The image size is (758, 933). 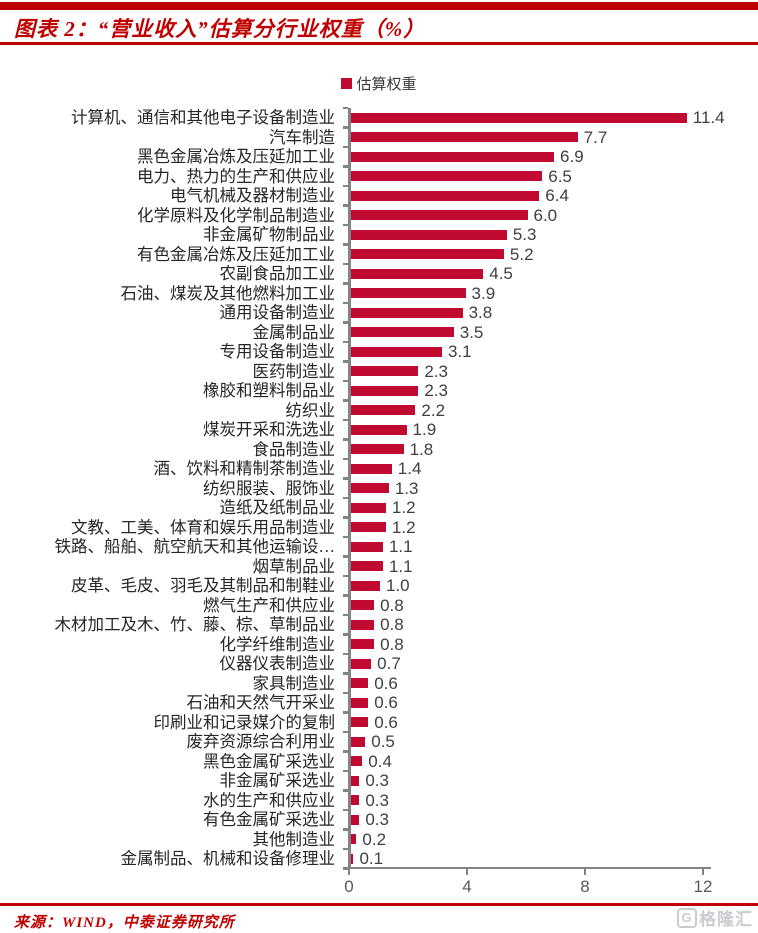 What do you see at coordinates (467, 886) in the screenshot?
I see `x-axis-tick-label: 4` at bounding box center [467, 886].